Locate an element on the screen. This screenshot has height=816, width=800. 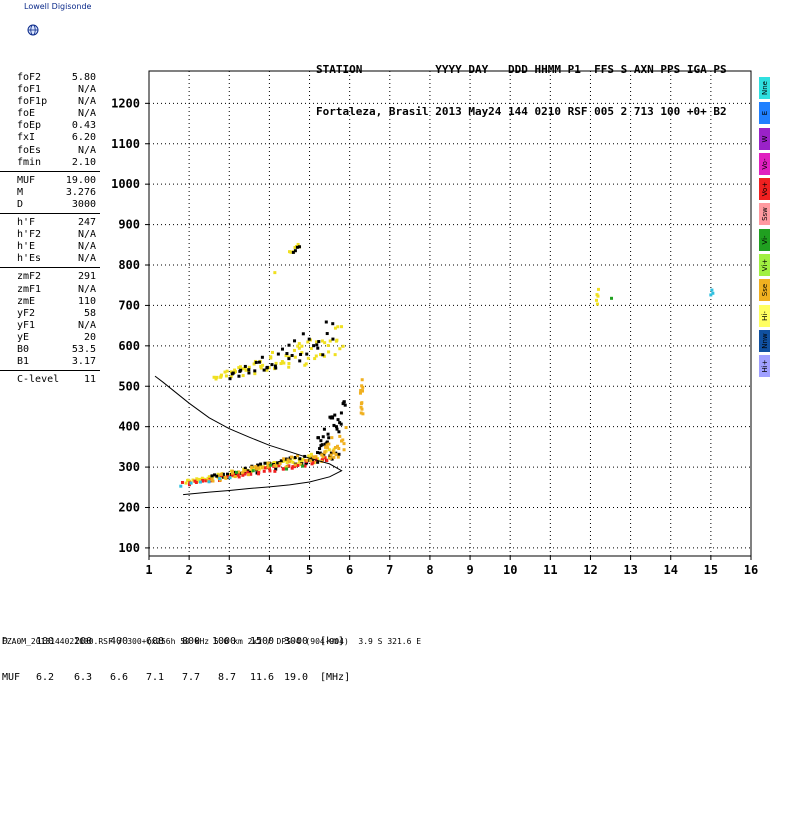
parameter-name: foF1 is located at coordinates (29, 90).